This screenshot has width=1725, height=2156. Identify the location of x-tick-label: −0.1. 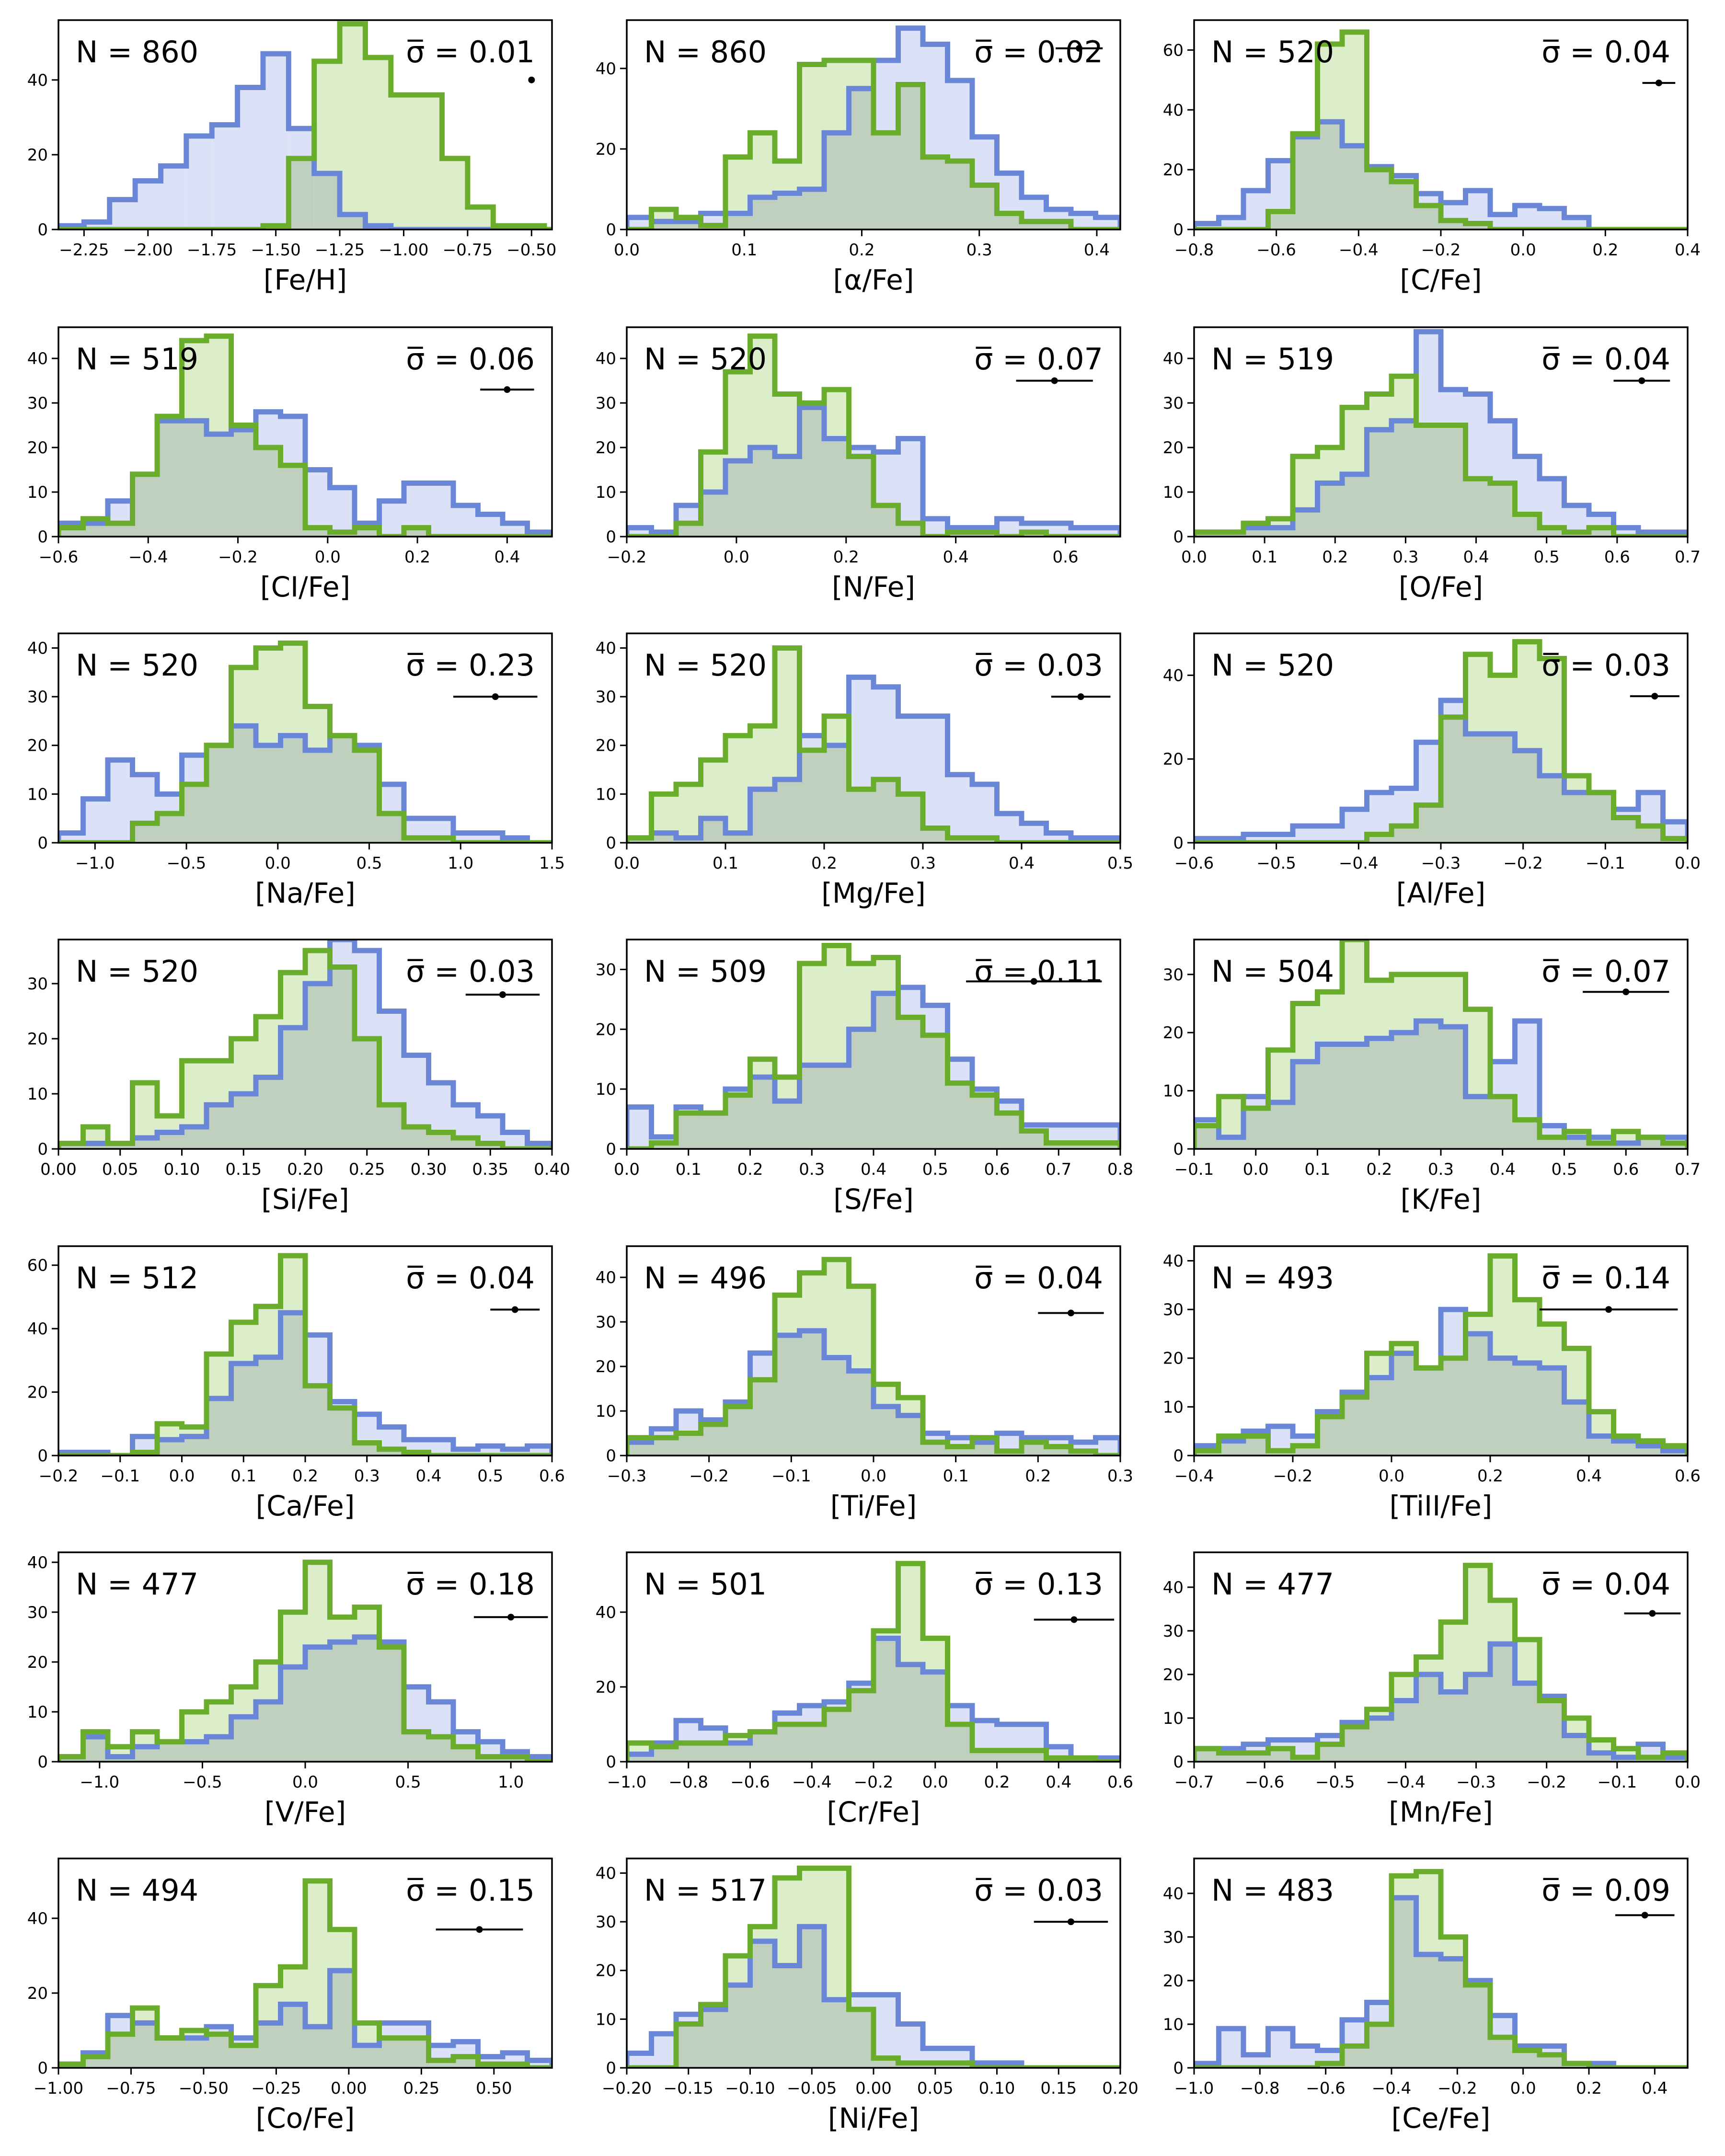
(120, 1476).